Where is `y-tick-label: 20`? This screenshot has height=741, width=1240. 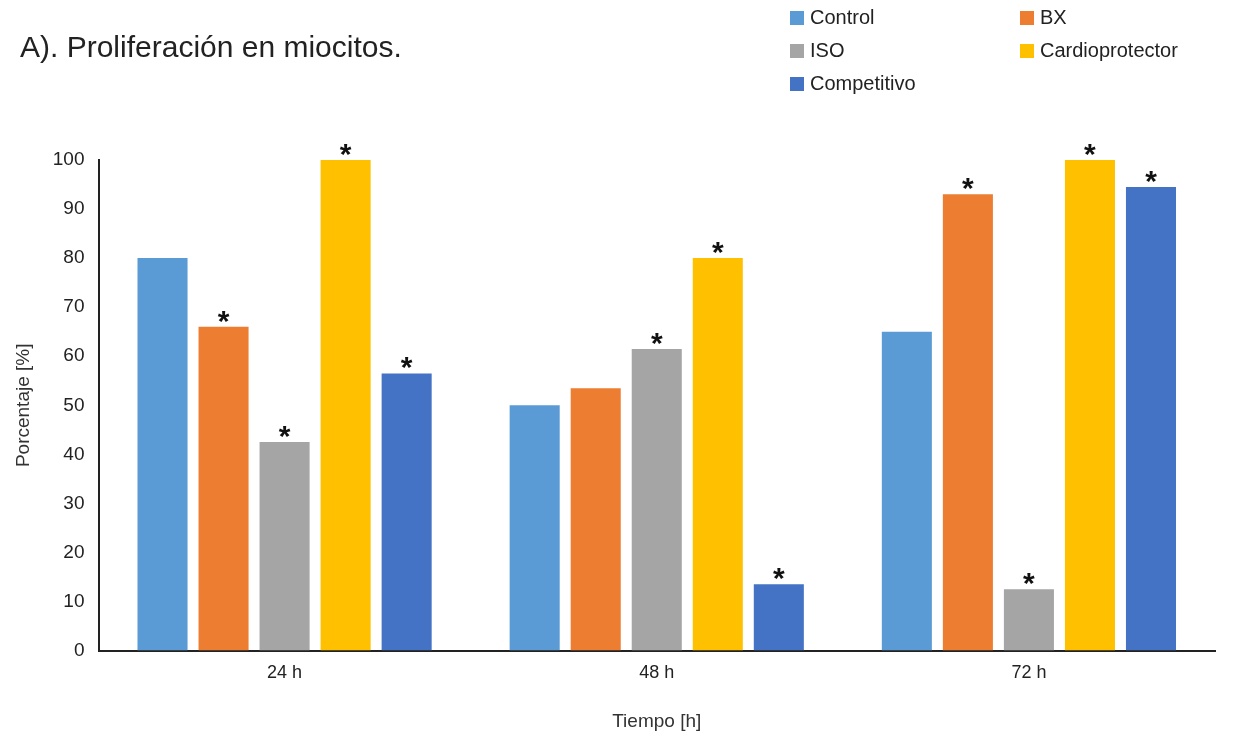
y-tick-label: 20 is located at coordinates (74, 551).